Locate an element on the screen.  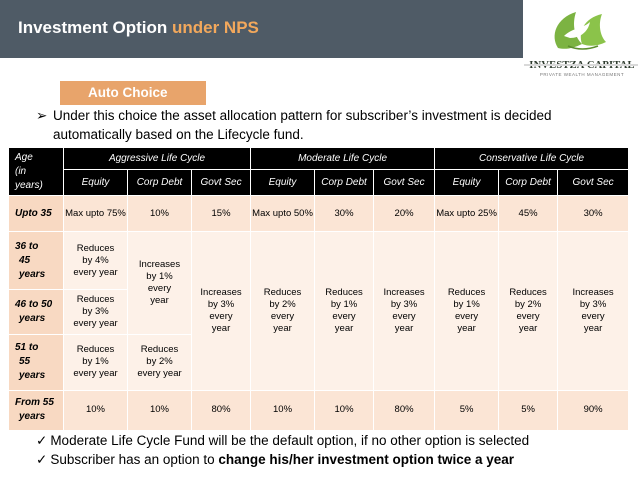
group-header-moderate: Moderate Life Cycle is located at coordinates (343, 158).